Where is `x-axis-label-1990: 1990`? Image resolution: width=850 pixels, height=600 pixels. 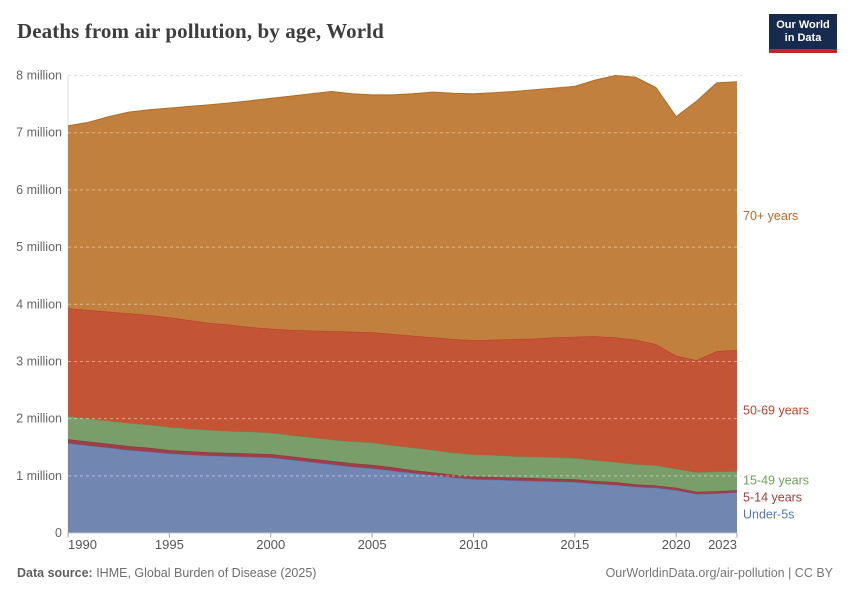
x-axis-label-1990: 1990 is located at coordinates (82, 544).